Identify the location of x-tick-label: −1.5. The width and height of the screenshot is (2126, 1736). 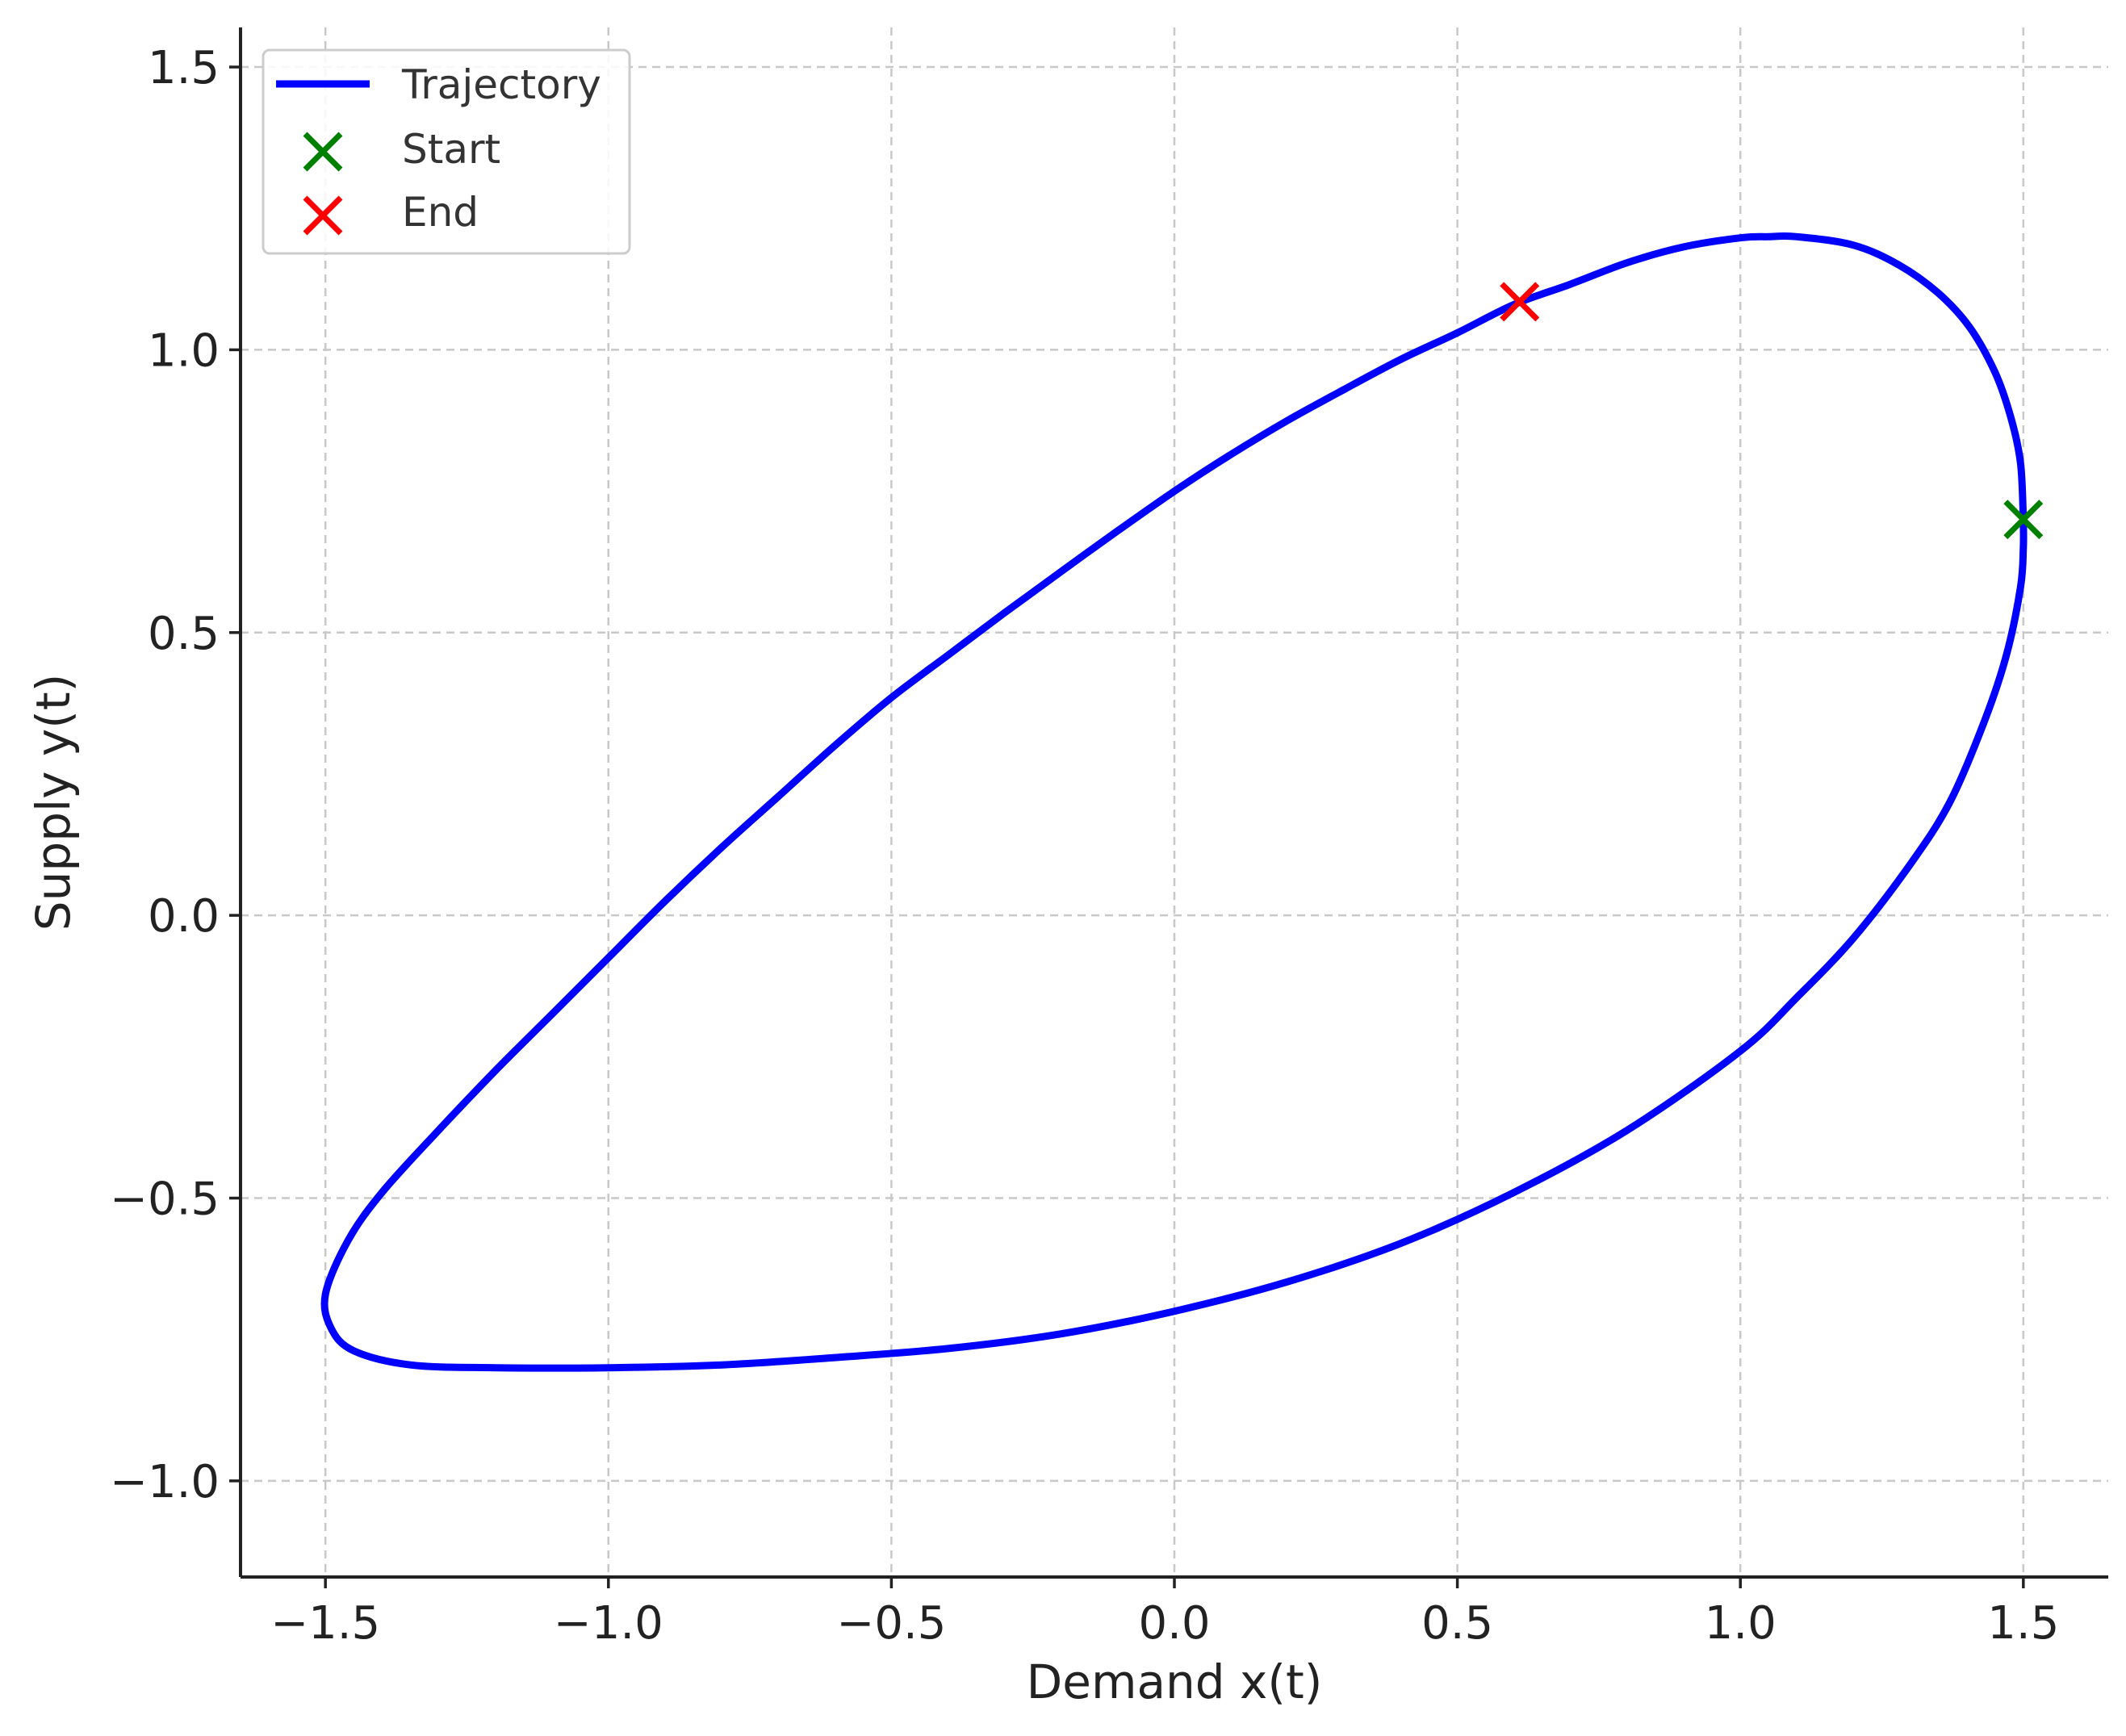
(325, 1624).